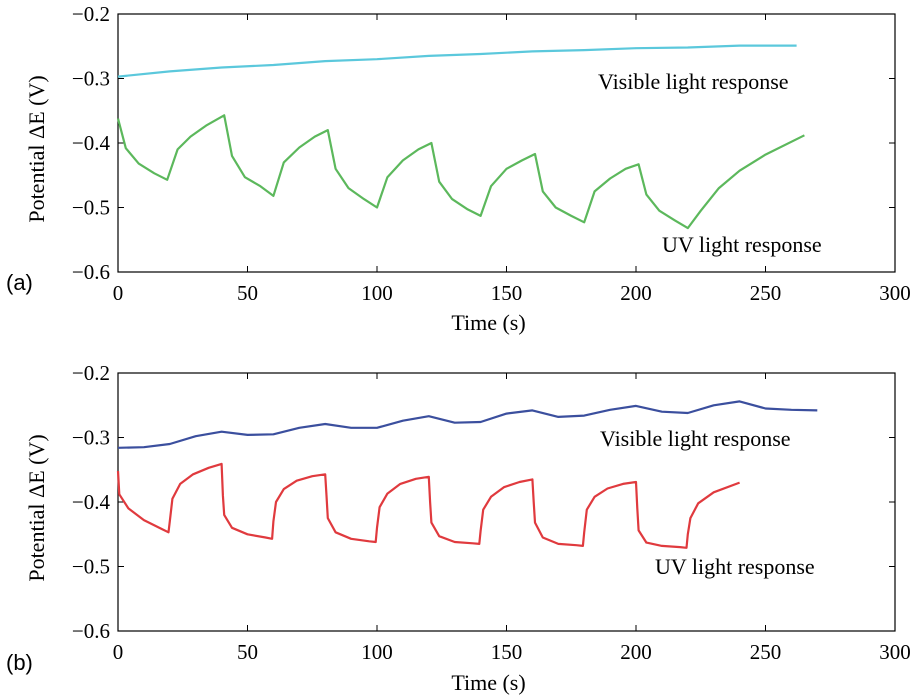 The height and width of the screenshot is (696, 923). I want to click on panel-label: (a), so click(19, 282).